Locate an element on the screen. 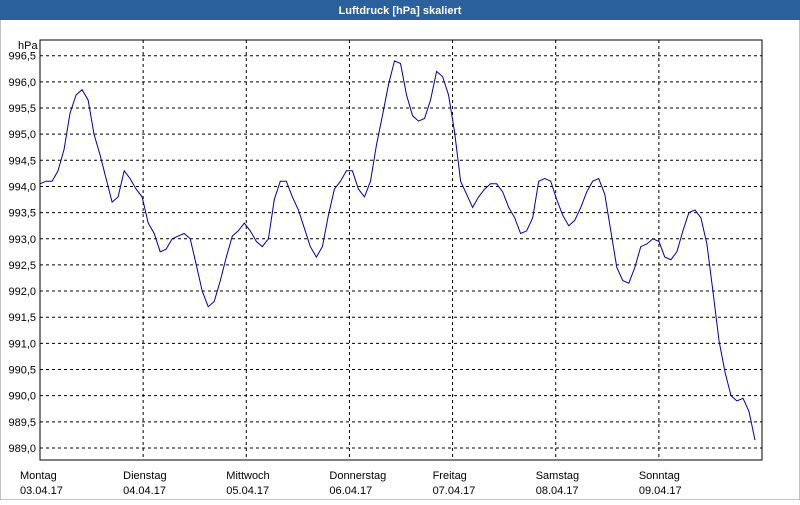  y-tick-label: 996,0 is located at coordinates (22, 83).